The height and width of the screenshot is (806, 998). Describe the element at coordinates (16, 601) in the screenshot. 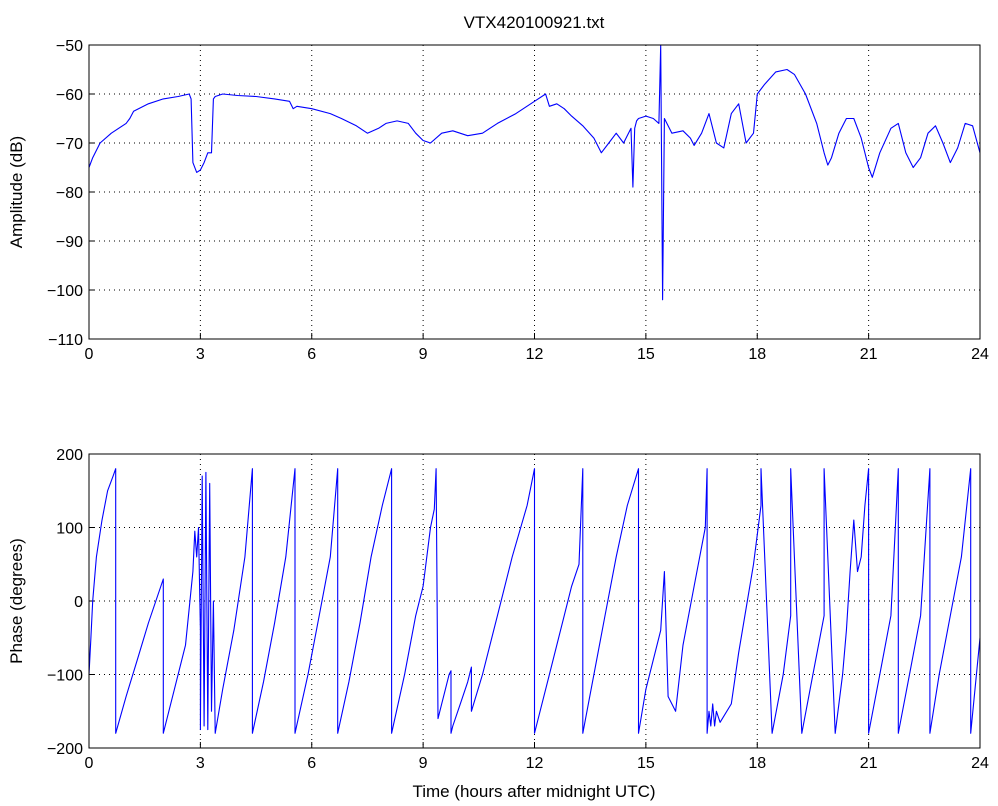

I see `phase-y-axis-label: Phase (degrees)` at that location.